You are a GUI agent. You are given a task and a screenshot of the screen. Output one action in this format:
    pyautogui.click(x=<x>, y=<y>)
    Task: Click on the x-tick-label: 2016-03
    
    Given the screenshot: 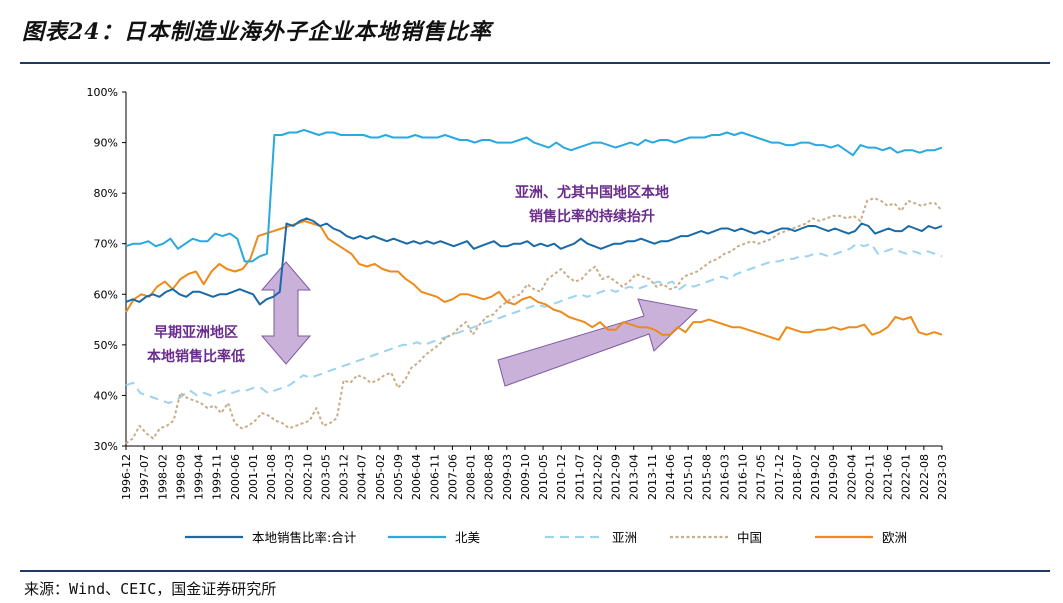 What is the action you would take?
    pyautogui.click(x=724, y=477)
    